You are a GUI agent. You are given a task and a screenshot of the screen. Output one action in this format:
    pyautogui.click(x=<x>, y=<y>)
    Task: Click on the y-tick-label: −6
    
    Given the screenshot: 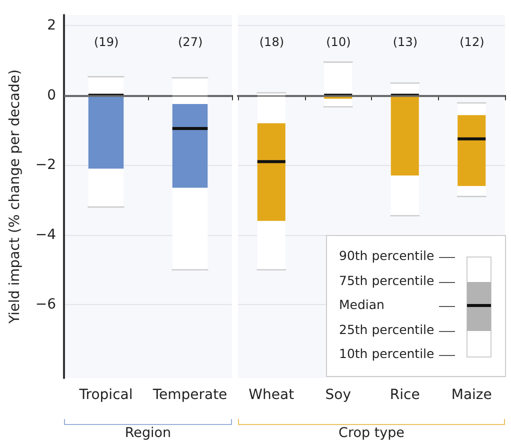 What is the action you would take?
    pyautogui.click(x=45, y=304)
    